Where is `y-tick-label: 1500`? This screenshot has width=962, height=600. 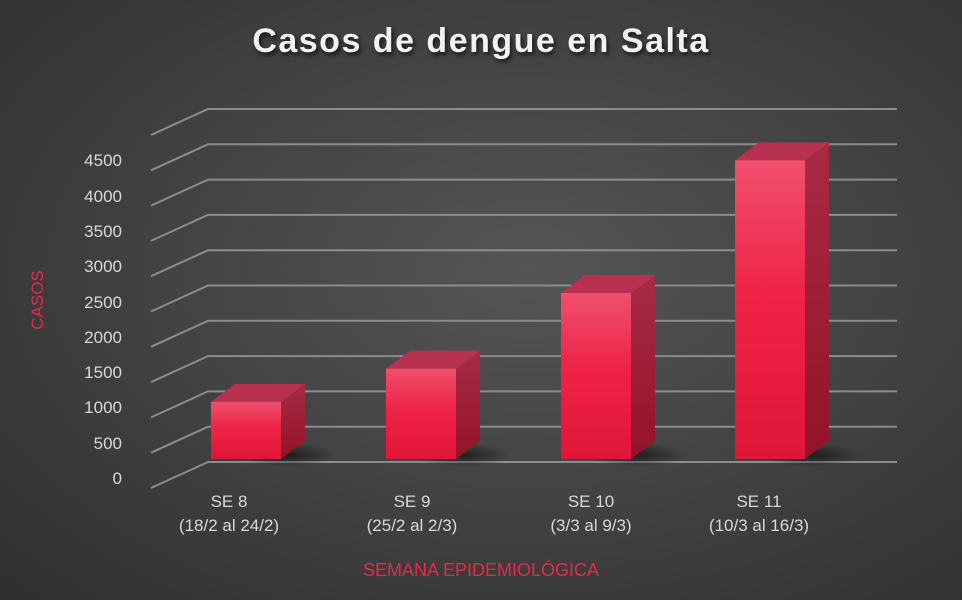
y-tick-label: 1500 is located at coordinates (103, 373).